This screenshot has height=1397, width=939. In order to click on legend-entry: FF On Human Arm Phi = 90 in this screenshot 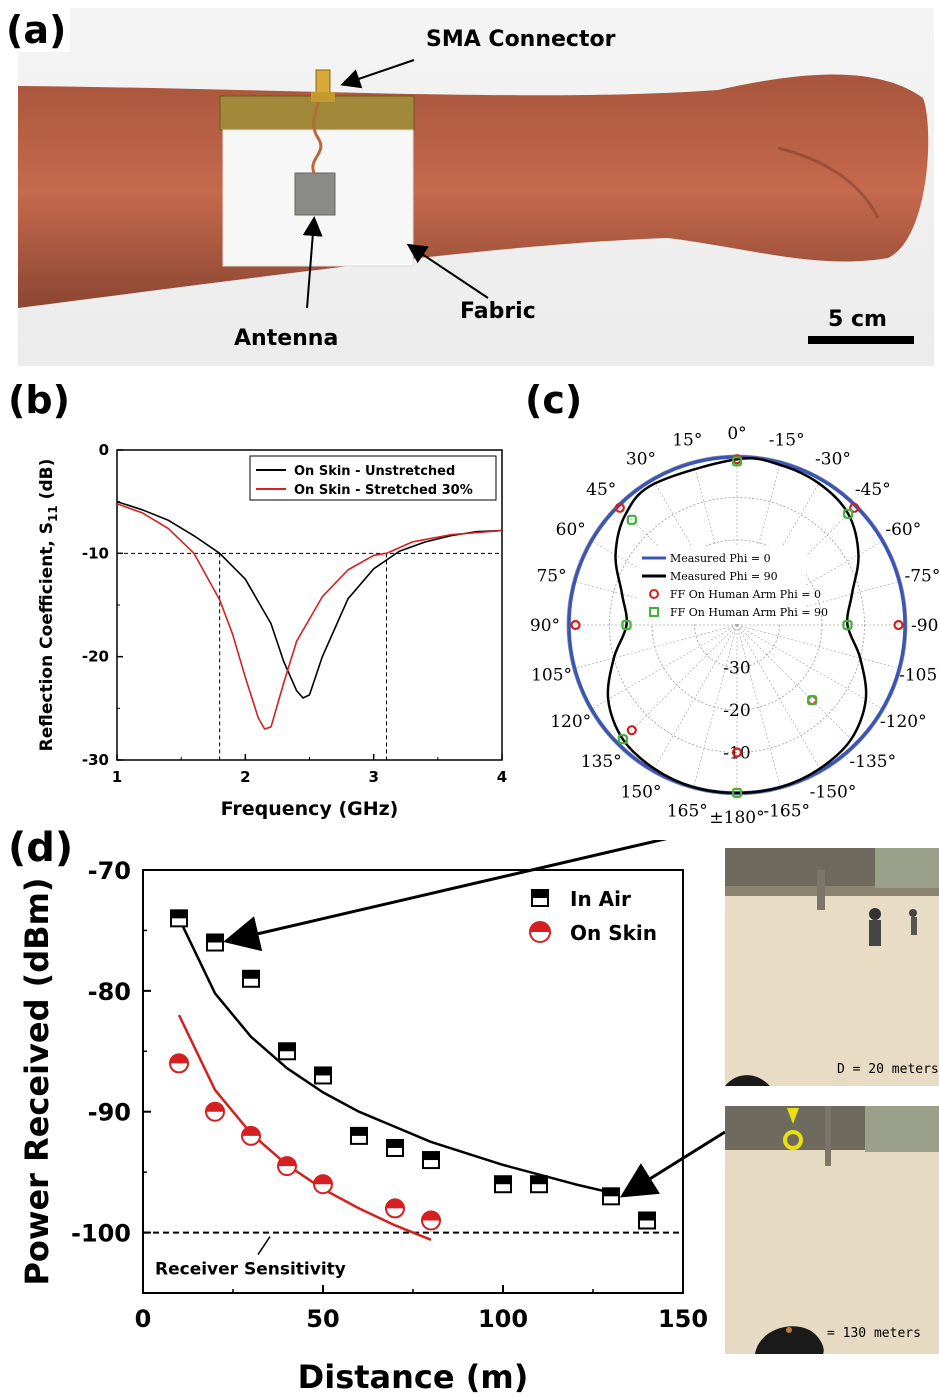, I will do `click(749, 612)`.